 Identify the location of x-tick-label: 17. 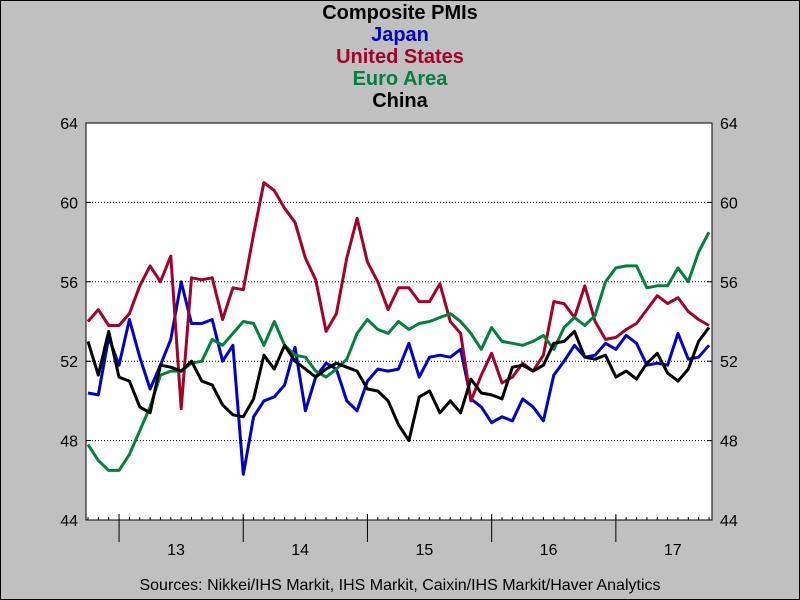
(673, 550).